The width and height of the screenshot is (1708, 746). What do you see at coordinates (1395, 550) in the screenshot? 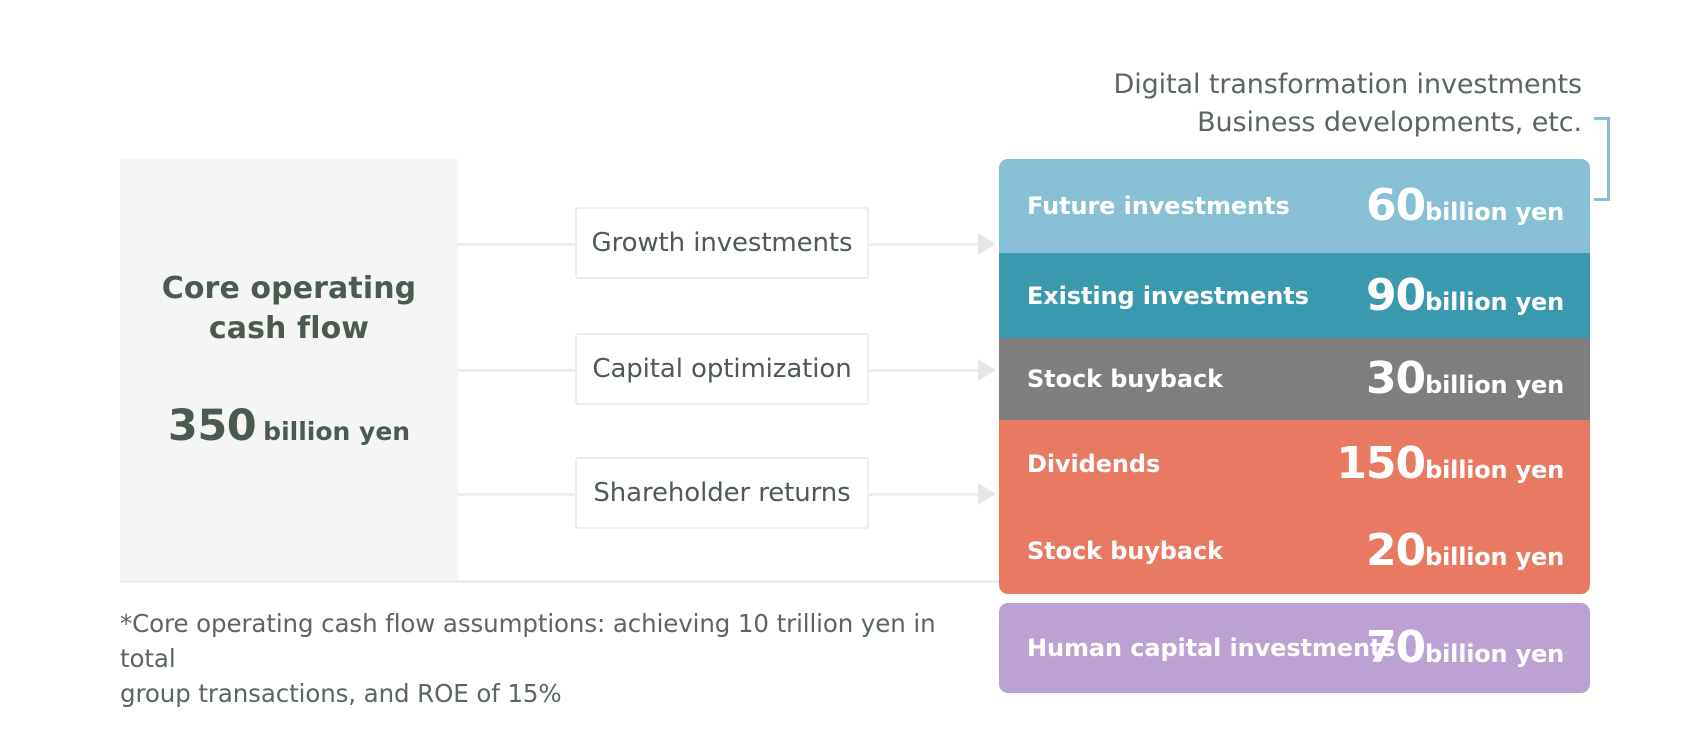
I see `bar-stock-buyback-shareholder-number: 20` at bounding box center [1395, 550].